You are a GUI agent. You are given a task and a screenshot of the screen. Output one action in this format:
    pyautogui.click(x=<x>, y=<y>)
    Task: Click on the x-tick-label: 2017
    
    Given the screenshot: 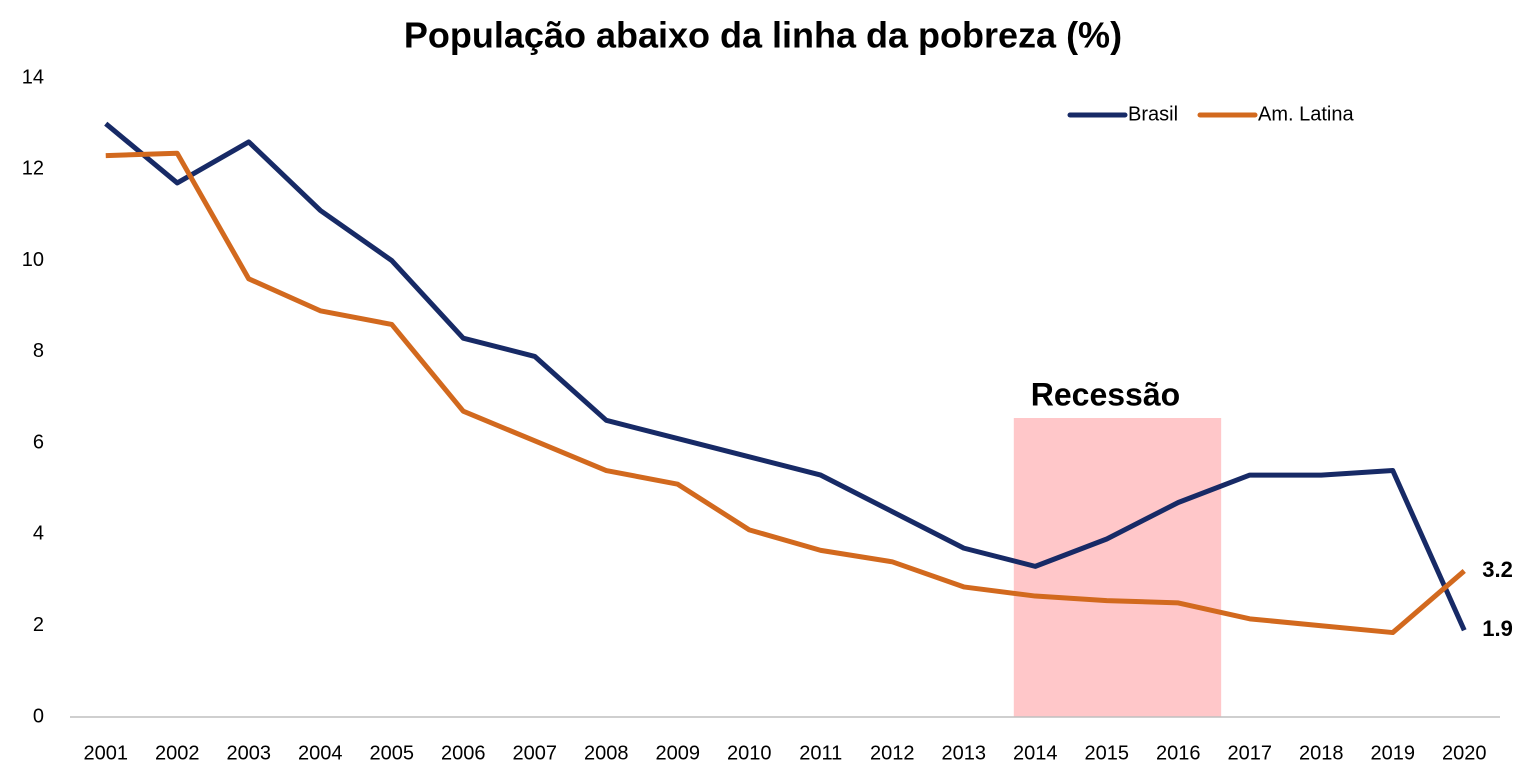 What is the action you would take?
    pyautogui.click(x=1250, y=753)
    